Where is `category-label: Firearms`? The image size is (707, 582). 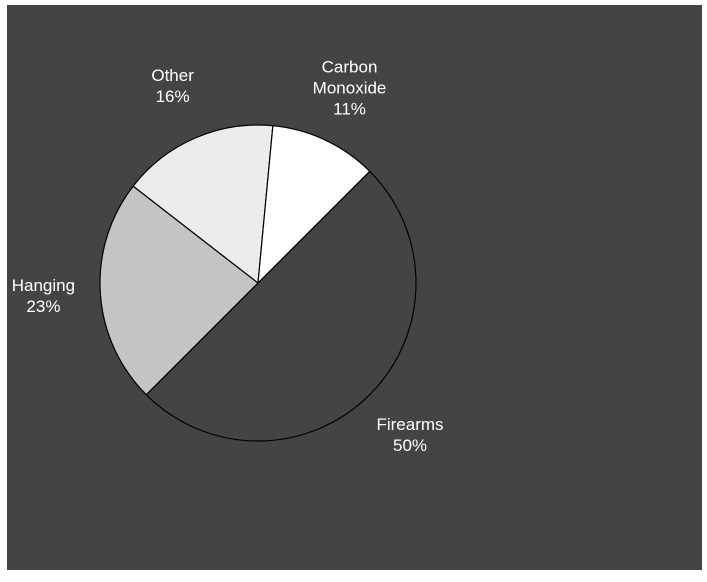
category-label: Firearms is located at coordinates (410, 425).